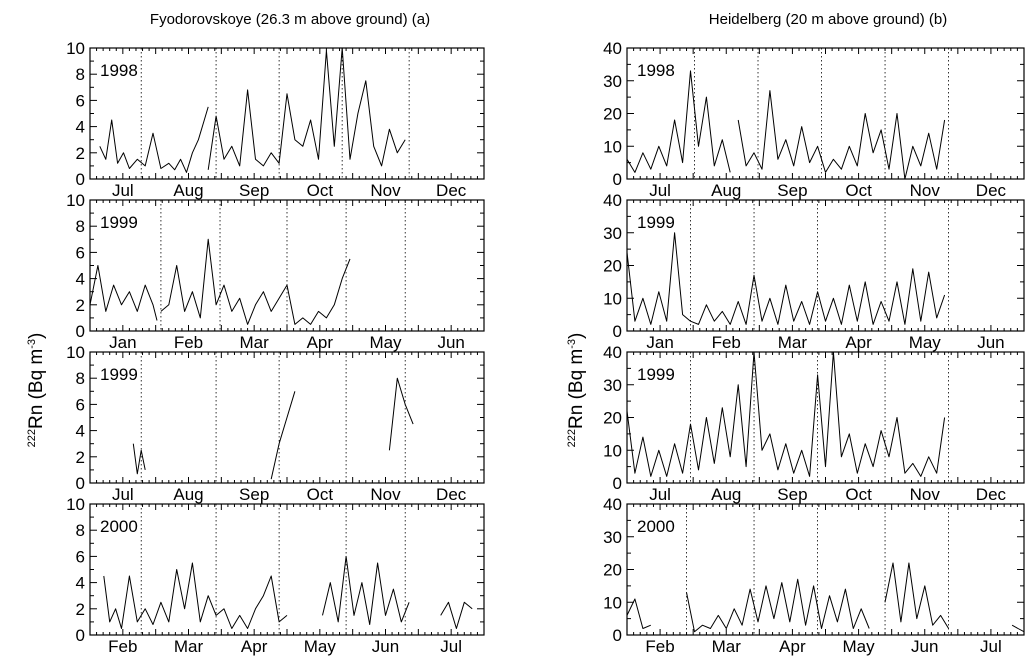 The image size is (1029, 660). Describe the element at coordinates (119, 526) in the screenshot. I see `year-label: 2000` at that location.